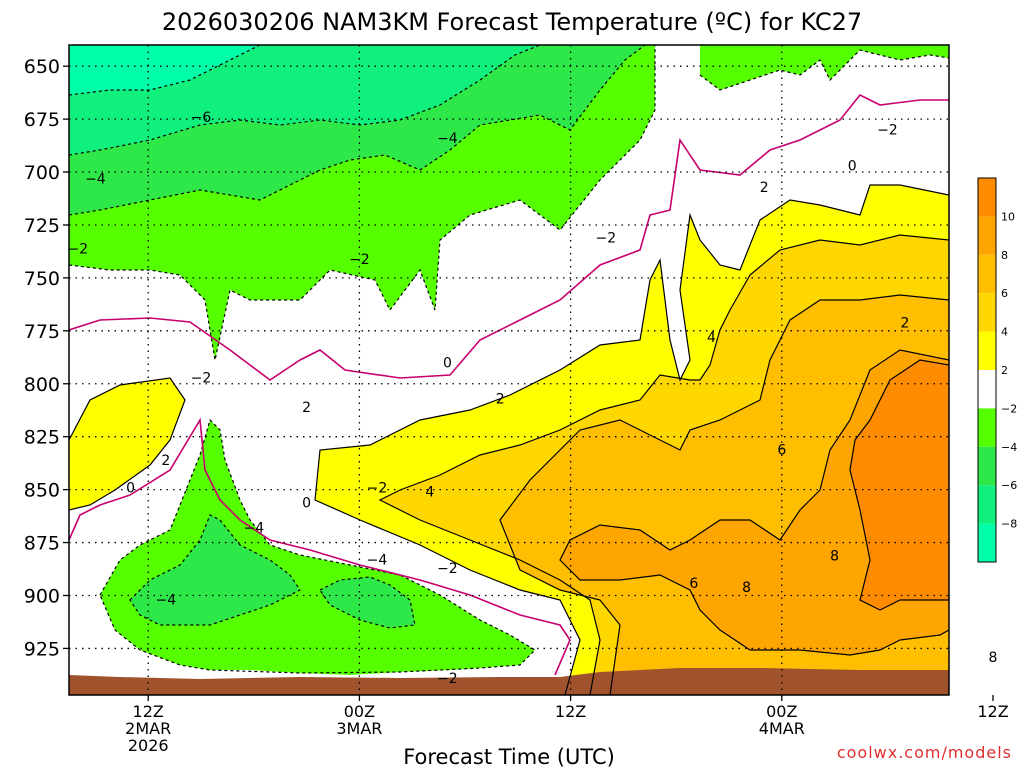  Describe the element at coordinates (164, 70) in the screenshot. I see `fill-band-minus10-upper` at that location.